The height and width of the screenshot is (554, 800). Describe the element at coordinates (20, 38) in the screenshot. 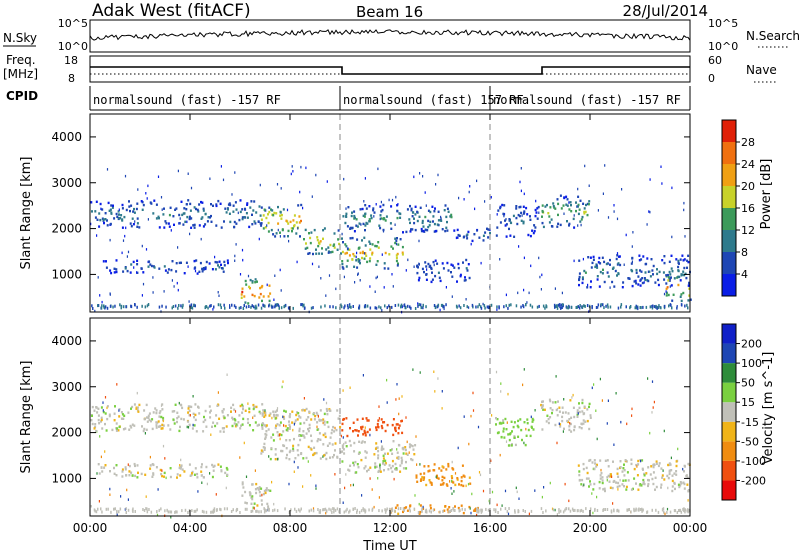

I see `nsky-label: N.Sky` at that location.